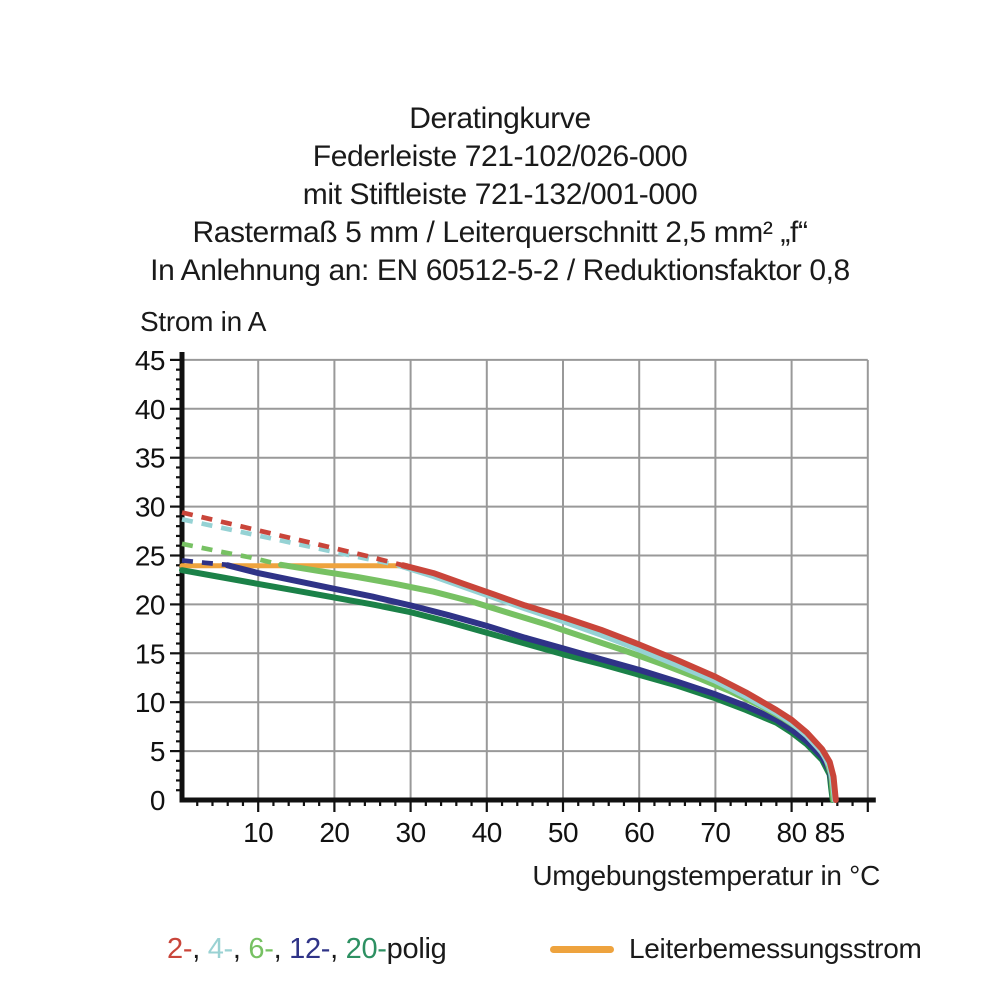  Describe the element at coordinates (416, 949) in the screenshot. I see `legend-poles-suffix: polig` at that location.